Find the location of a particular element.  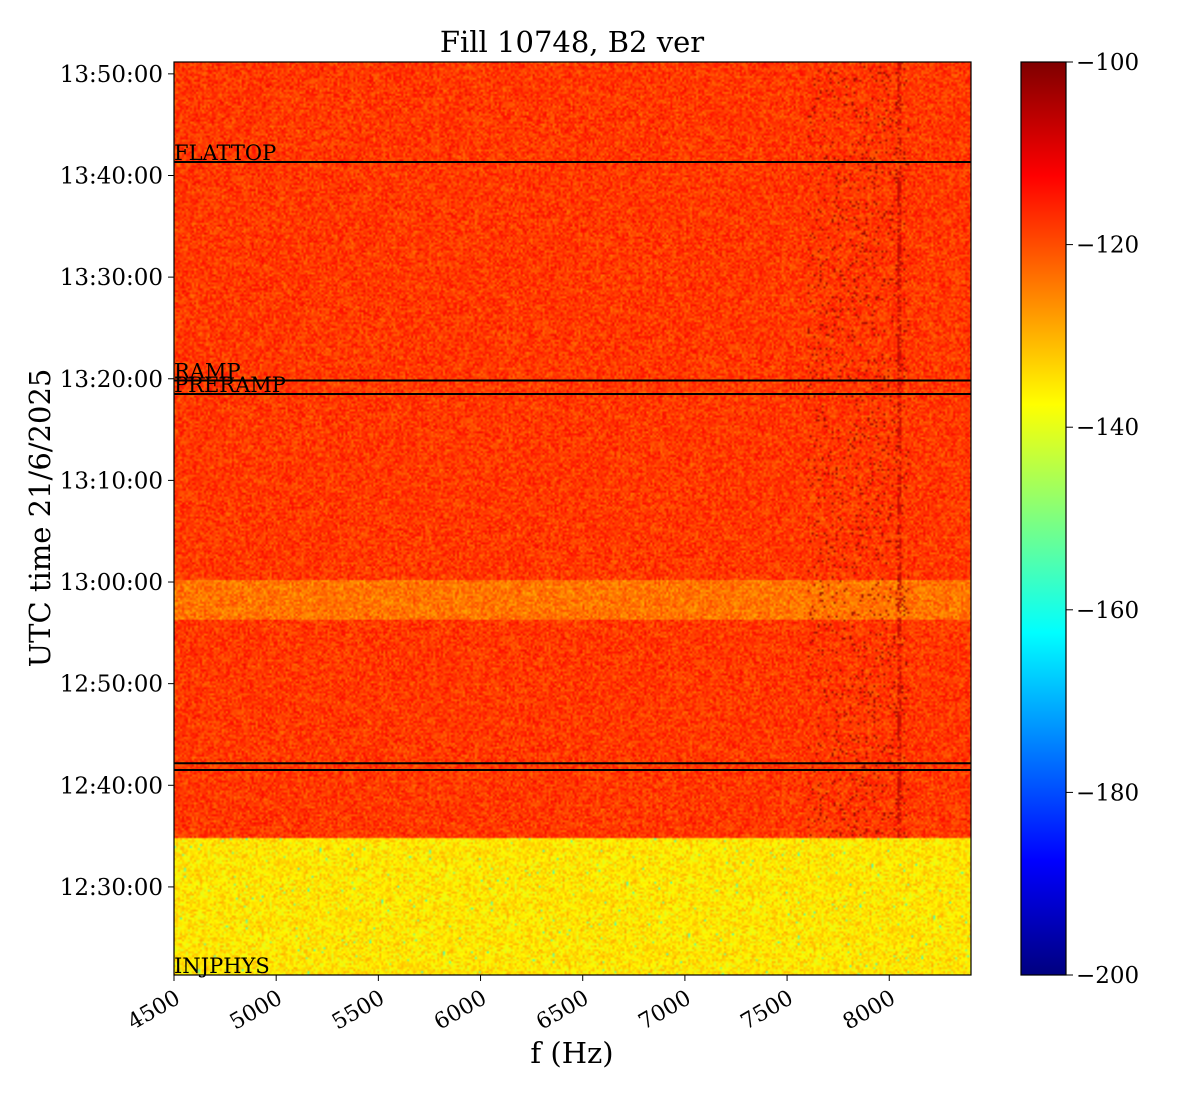

x-tick-label-5: 7000 is located at coordinates (665, 1011).